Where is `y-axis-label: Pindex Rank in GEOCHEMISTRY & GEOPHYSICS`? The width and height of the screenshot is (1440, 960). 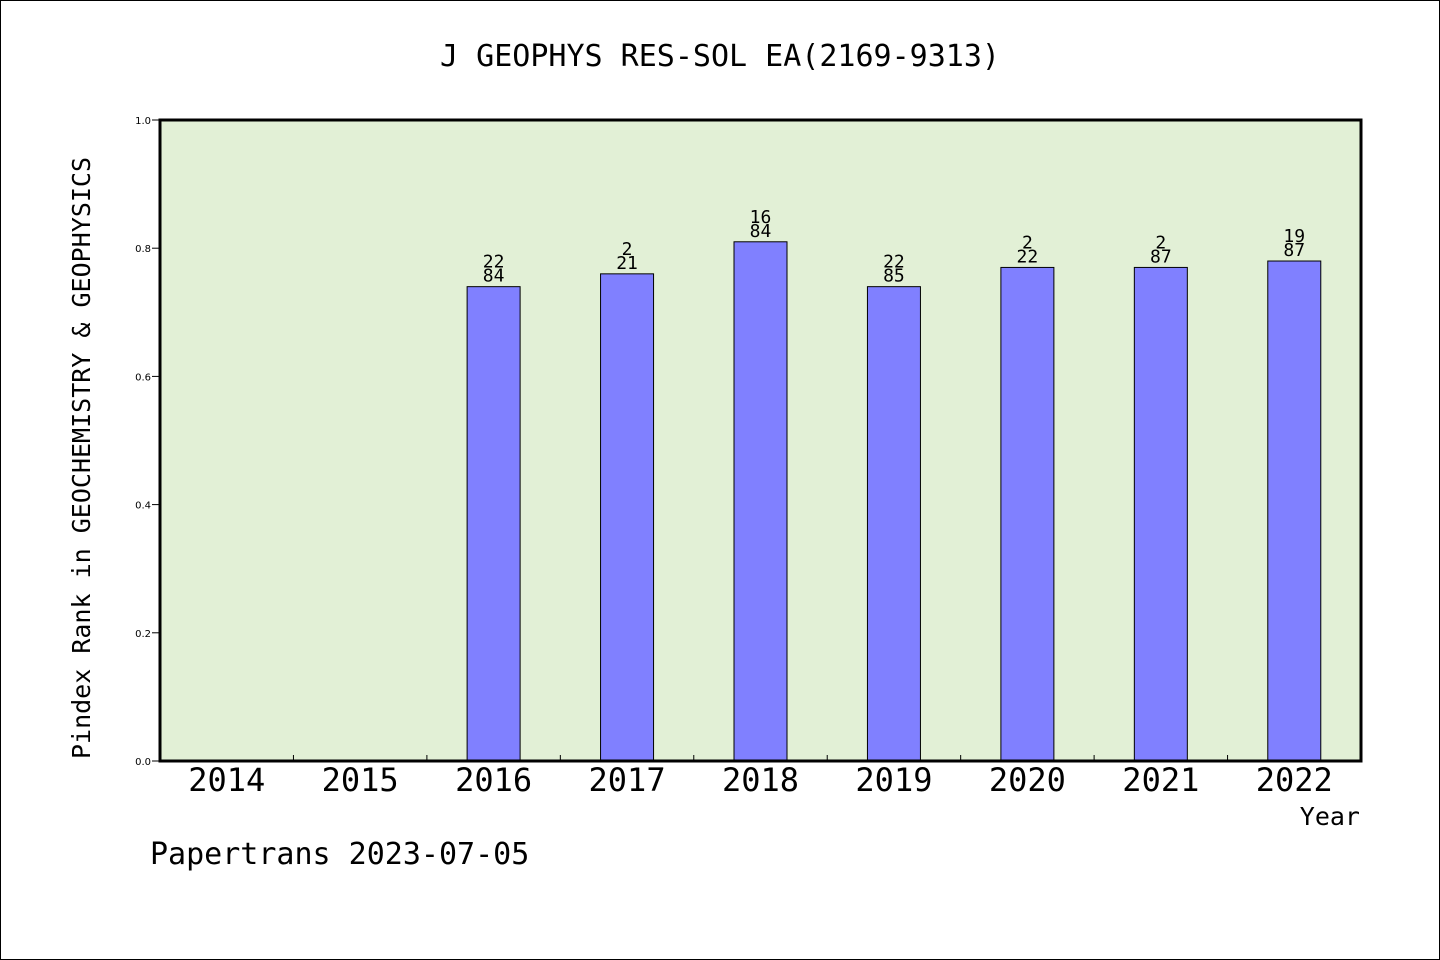
y-axis-label: Pindex Rank in GEOCHEMISTRY & GEOPHYSICS is located at coordinates (81, 458).